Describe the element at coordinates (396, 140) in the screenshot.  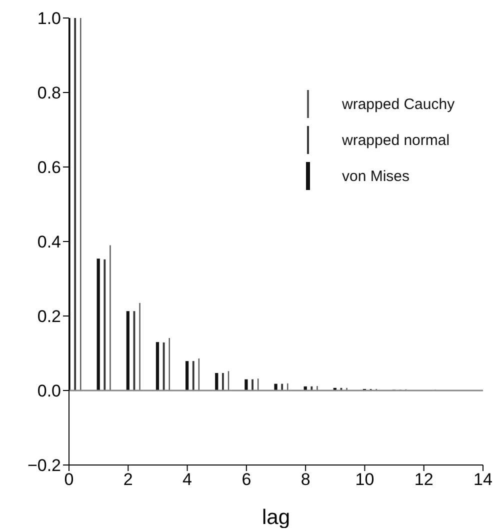
I see `legend-label: wrapped normal` at that location.